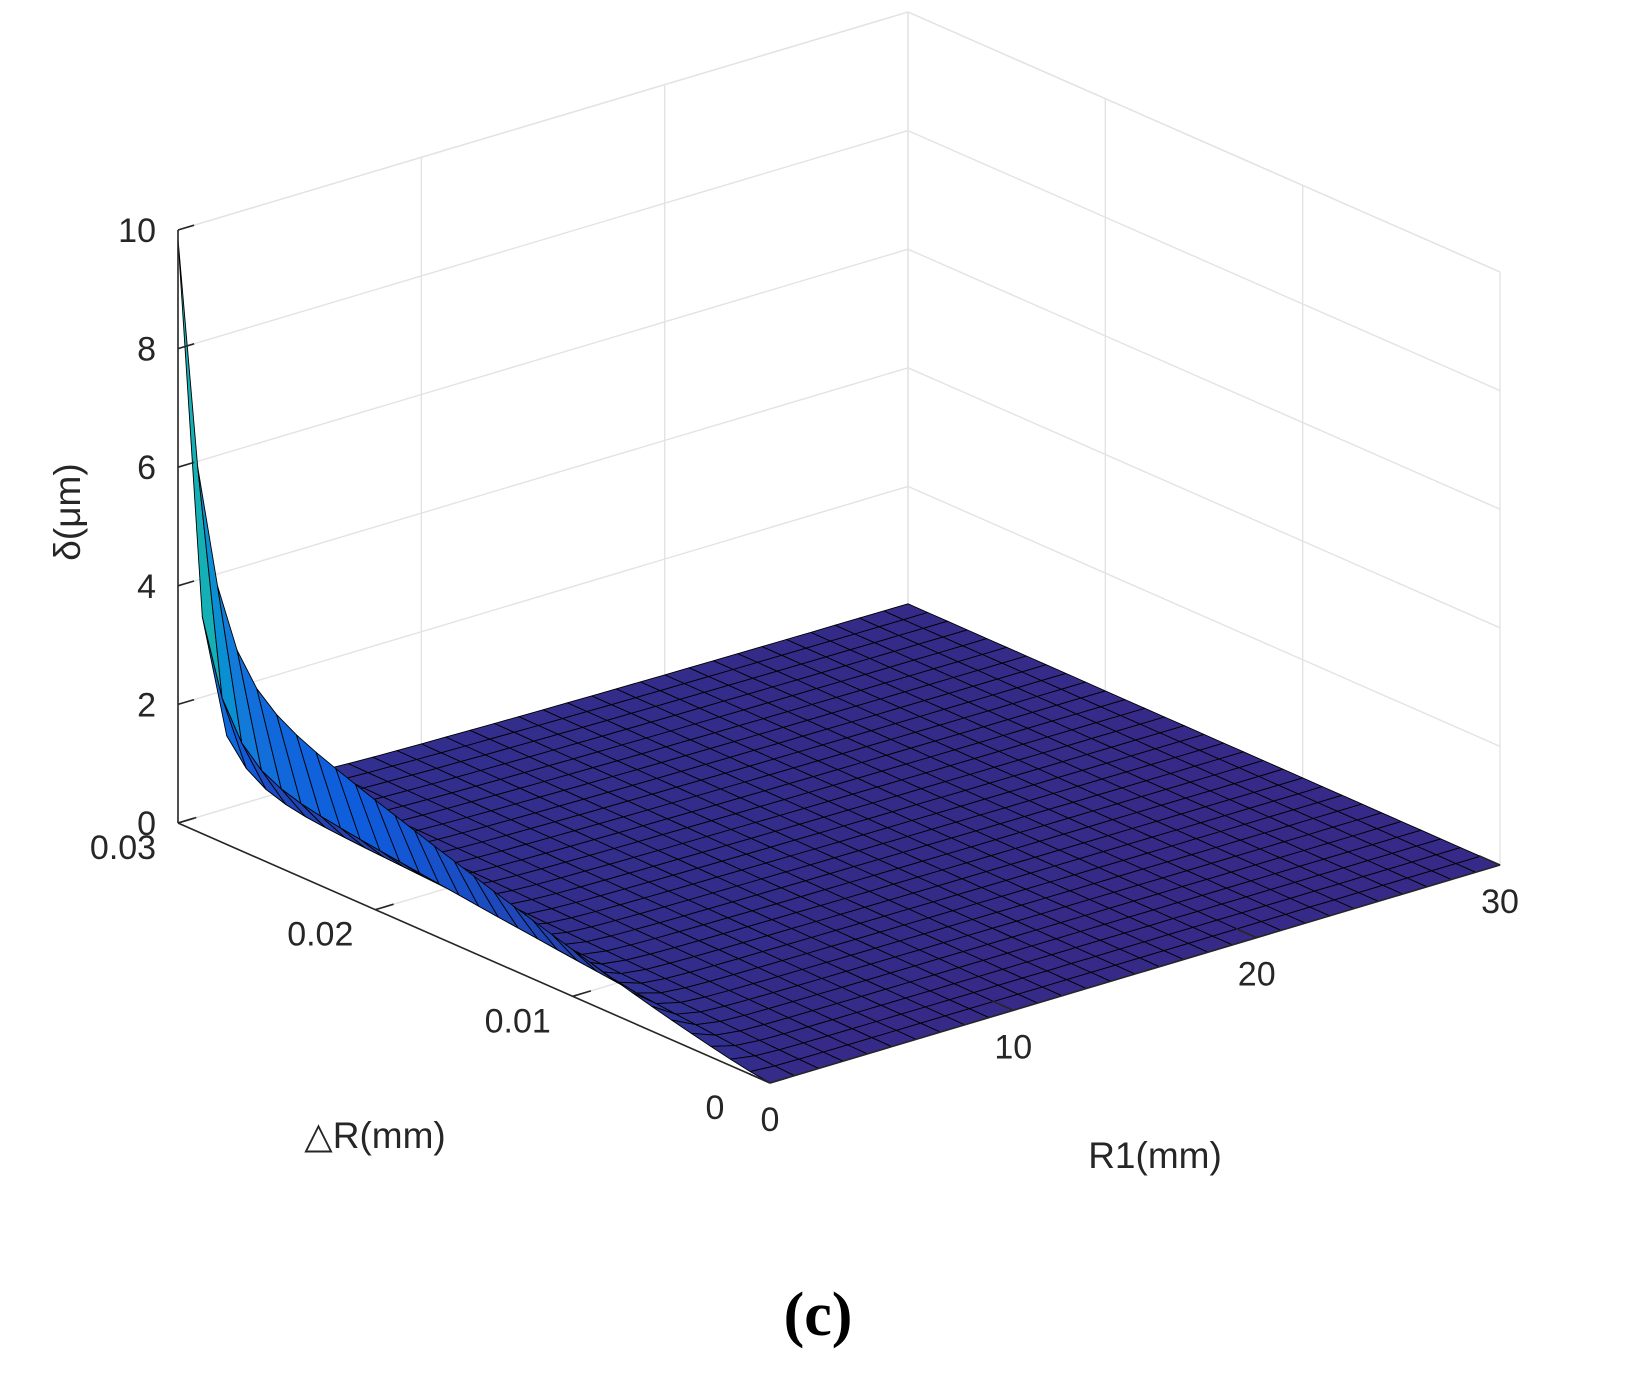 The image size is (1636, 1373). I want to click on z-axis-label: δ(μm), so click(67, 511).